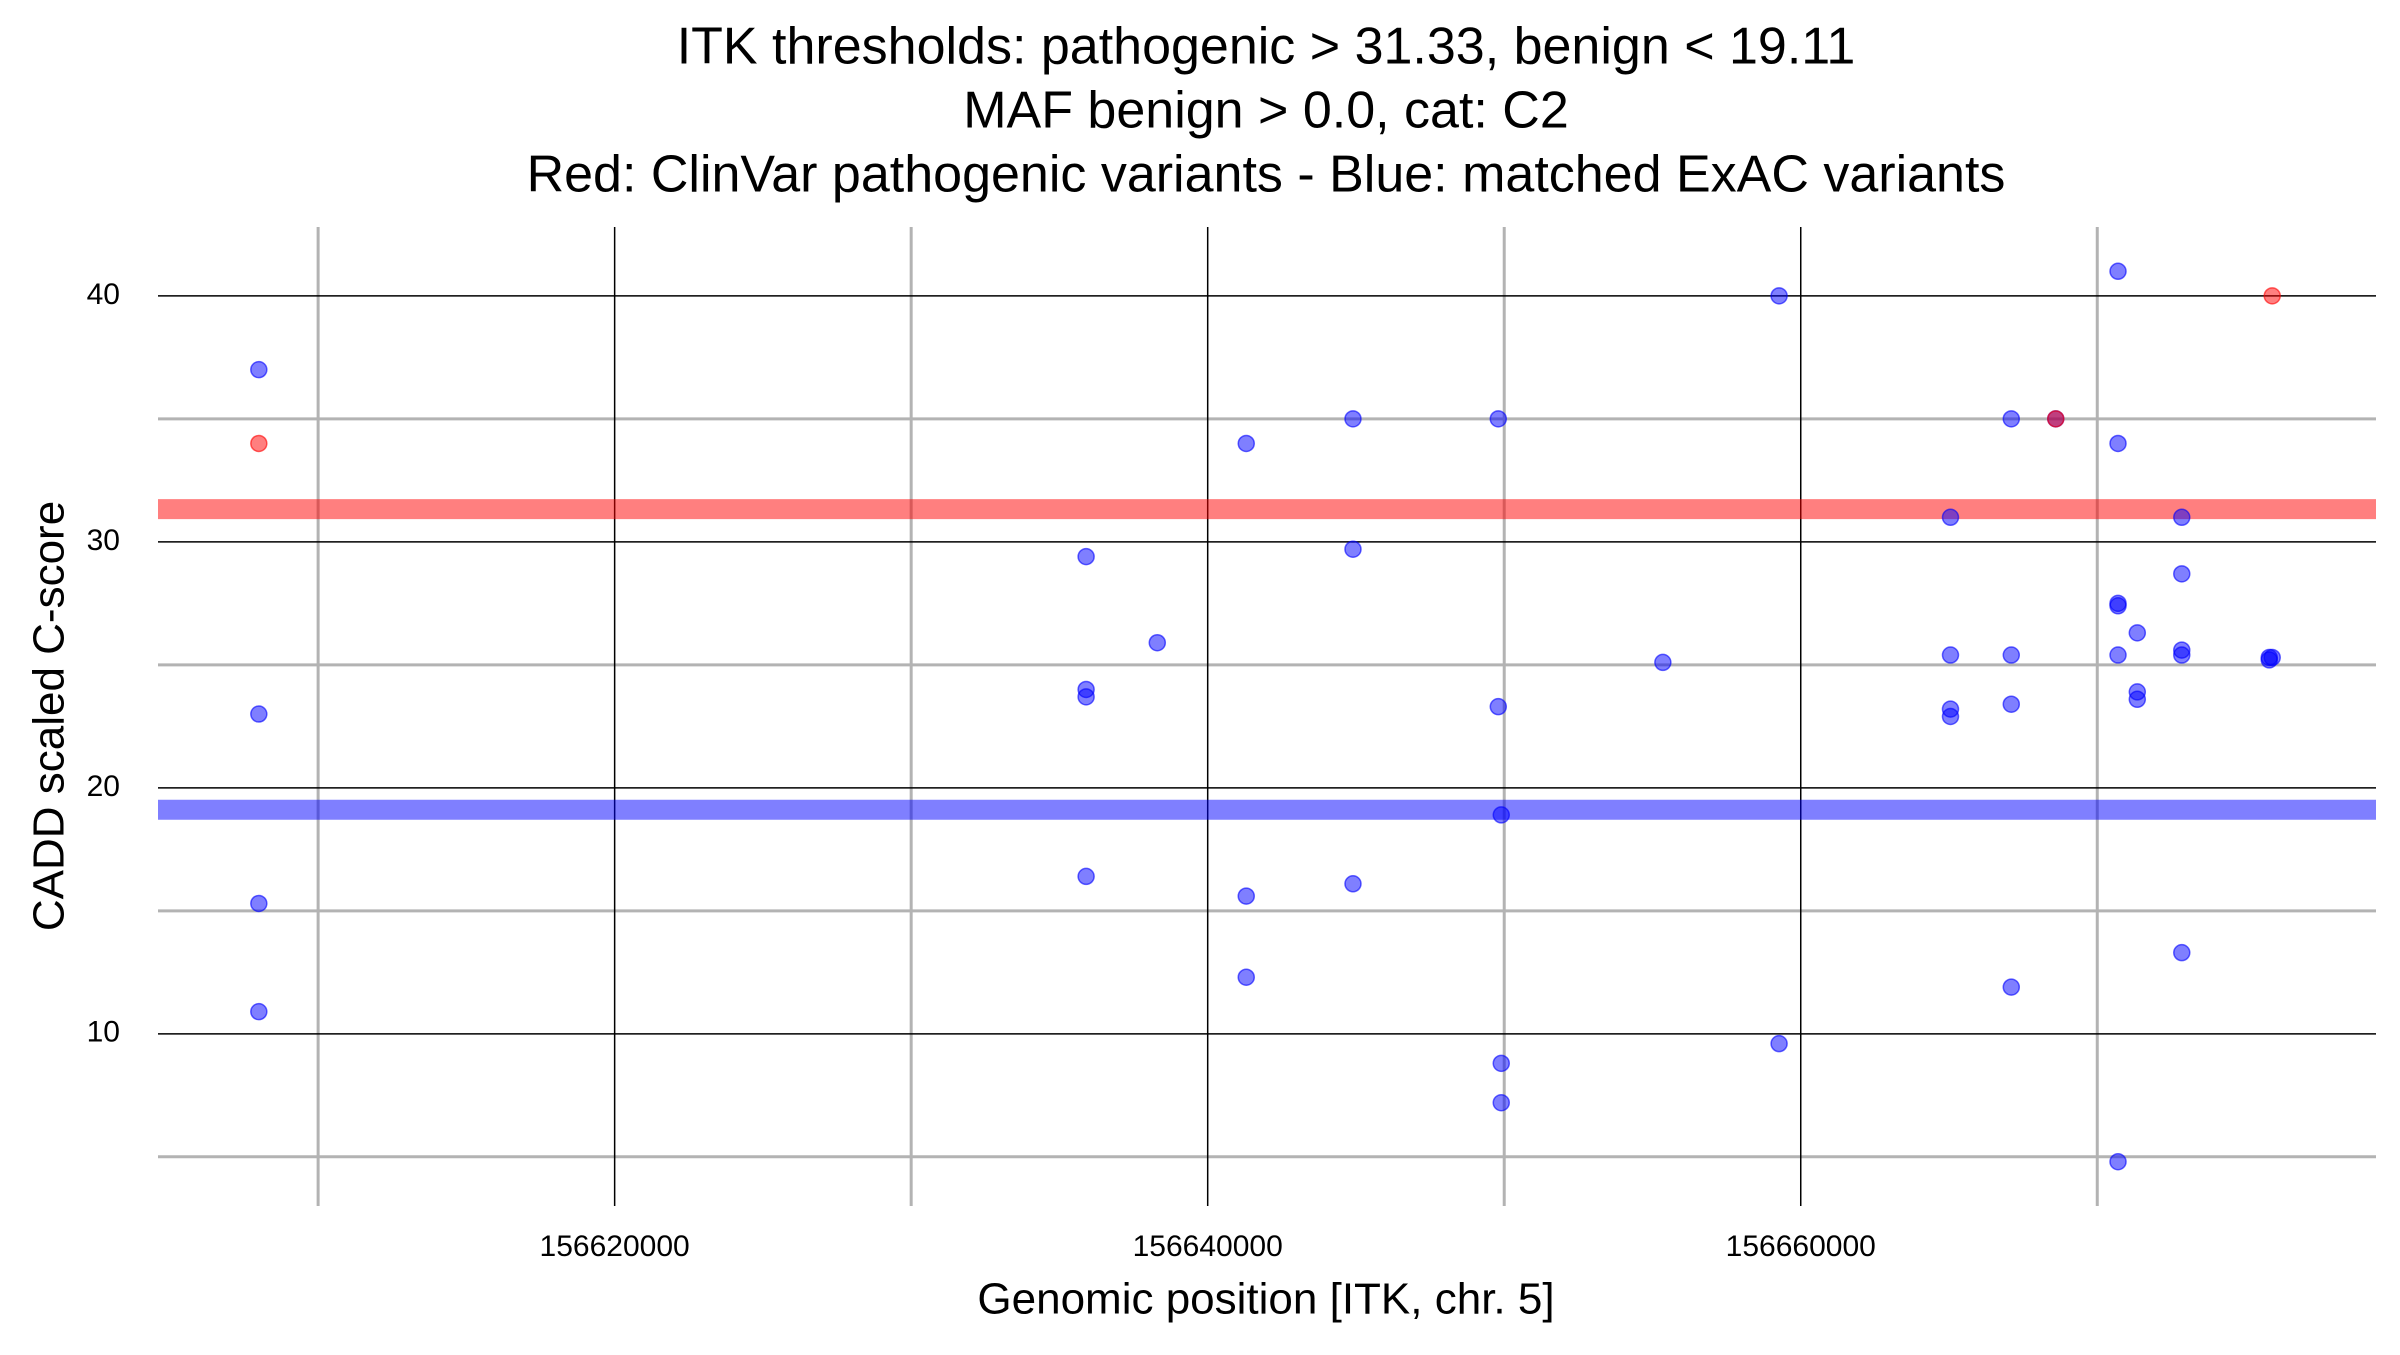 The width and height of the screenshot is (2400, 1355). I want to click on x-tick-label: 156660000, so click(1801, 1246).